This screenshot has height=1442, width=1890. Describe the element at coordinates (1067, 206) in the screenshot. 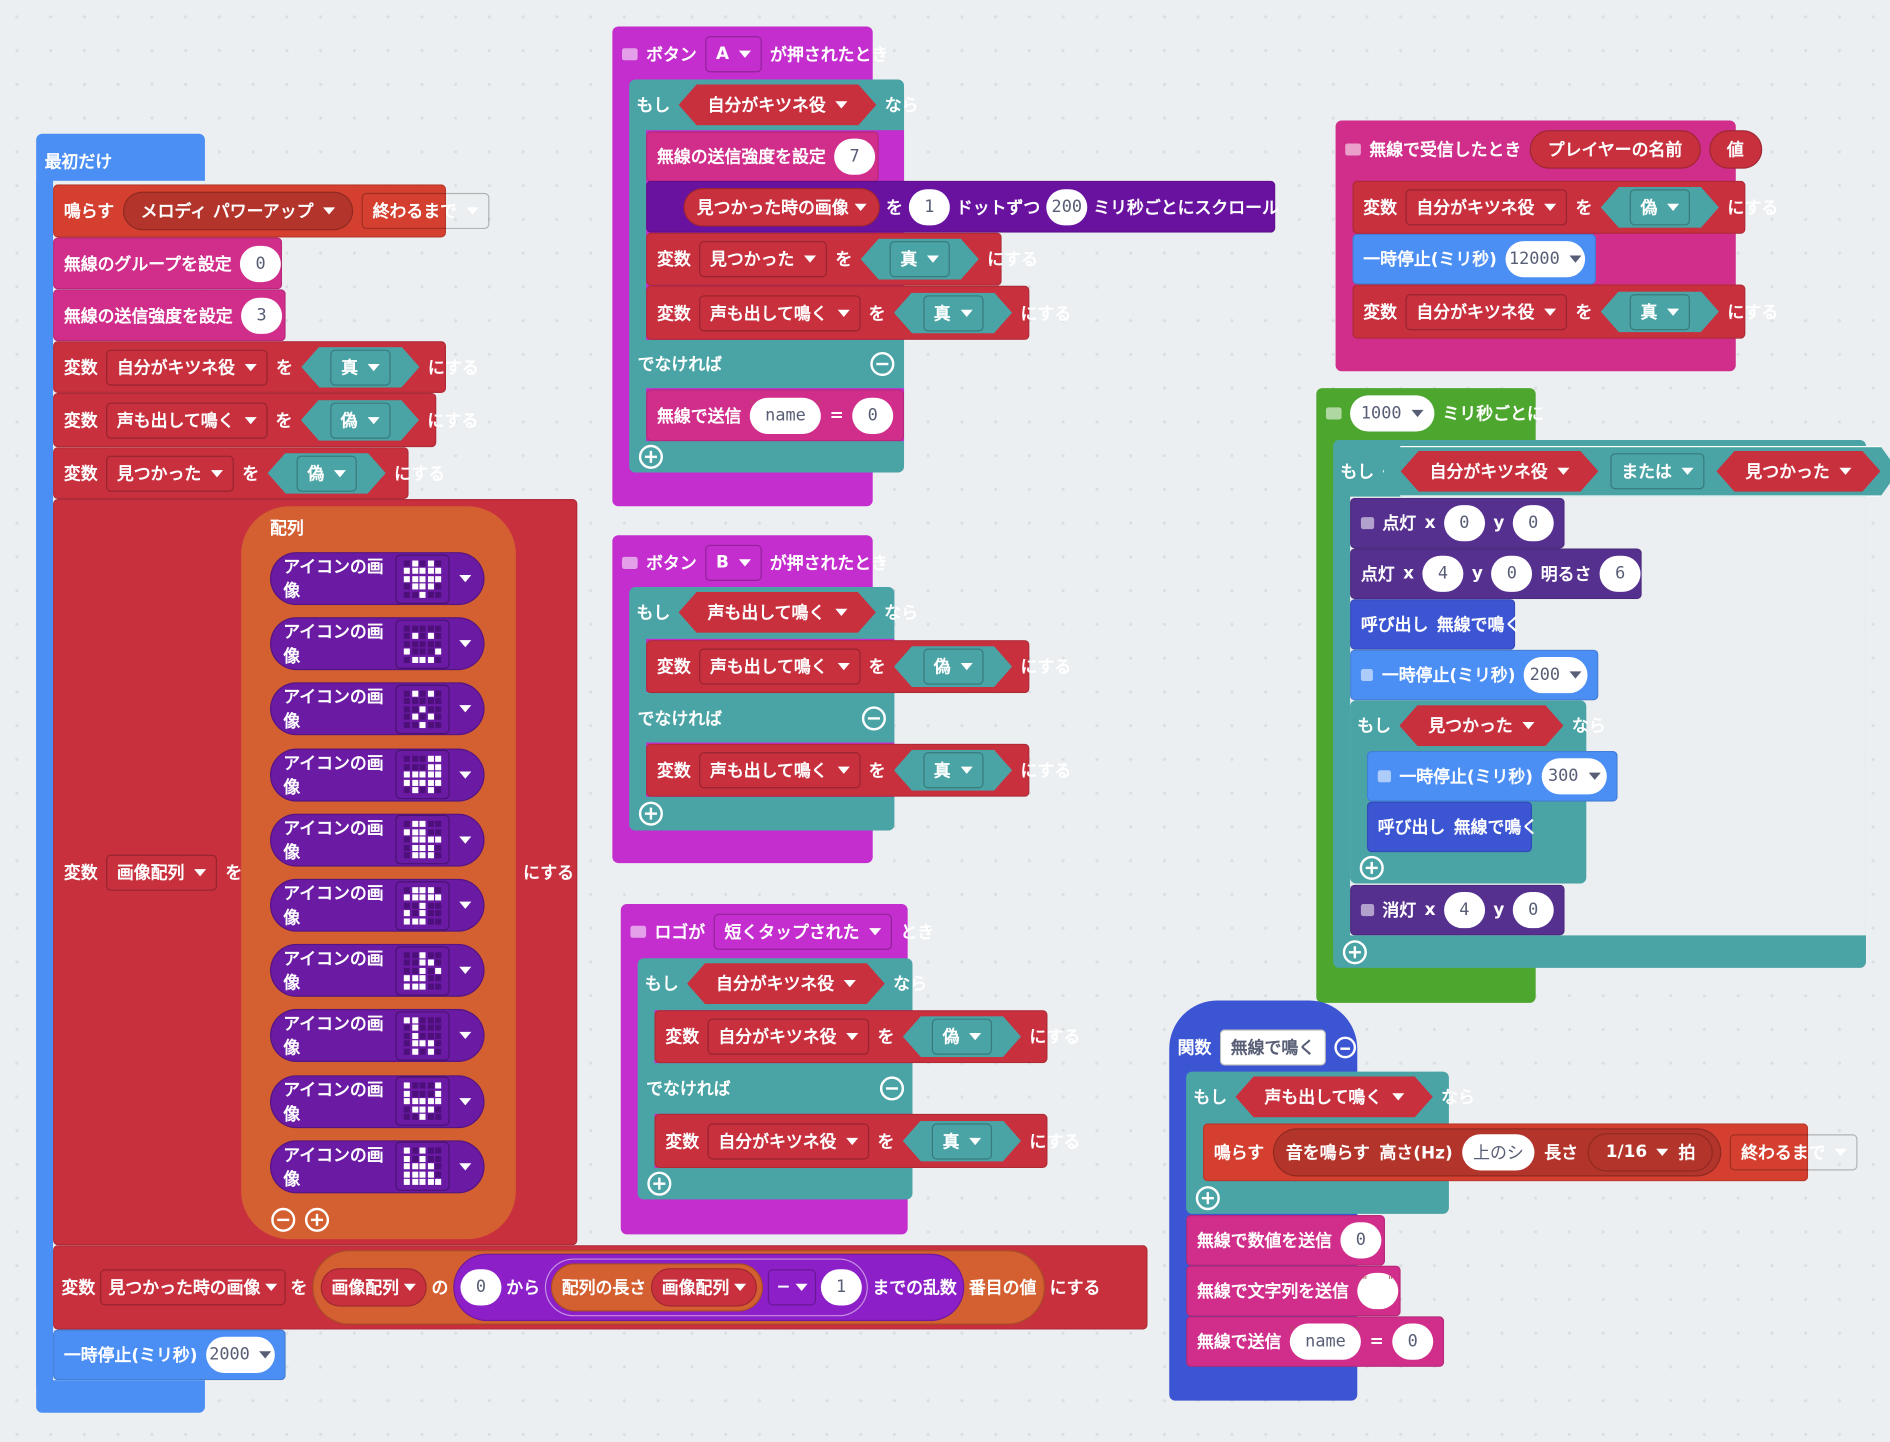

I see `scroll-interval-input: 200` at that location.